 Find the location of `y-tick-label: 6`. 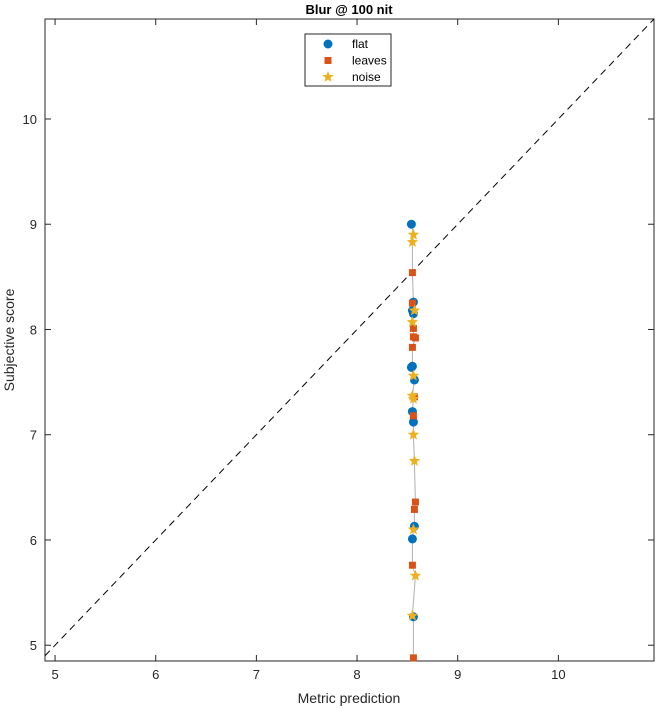

y-tick-label: 6 is located at coordinates (33, 540).